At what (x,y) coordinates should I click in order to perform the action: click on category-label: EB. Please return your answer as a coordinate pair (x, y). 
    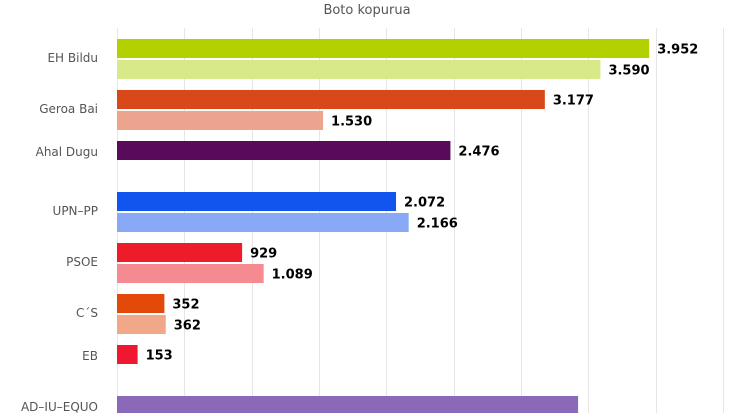
    Looking at the image, I should click on (90, 356).